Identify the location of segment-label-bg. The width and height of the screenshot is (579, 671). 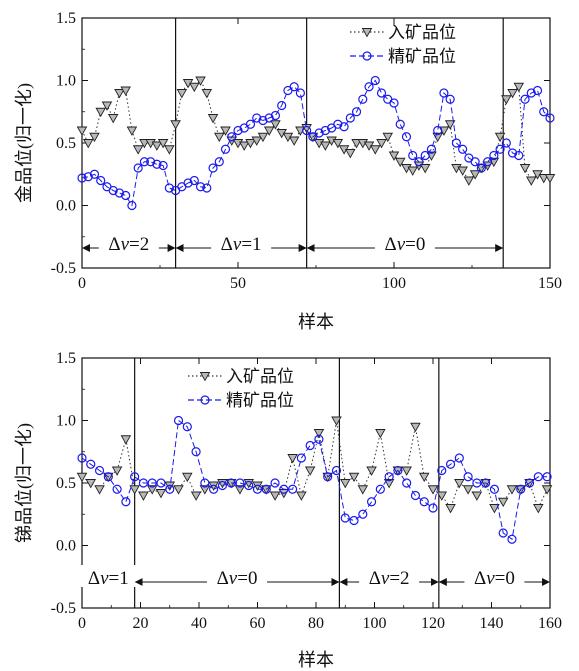
(237, 576).